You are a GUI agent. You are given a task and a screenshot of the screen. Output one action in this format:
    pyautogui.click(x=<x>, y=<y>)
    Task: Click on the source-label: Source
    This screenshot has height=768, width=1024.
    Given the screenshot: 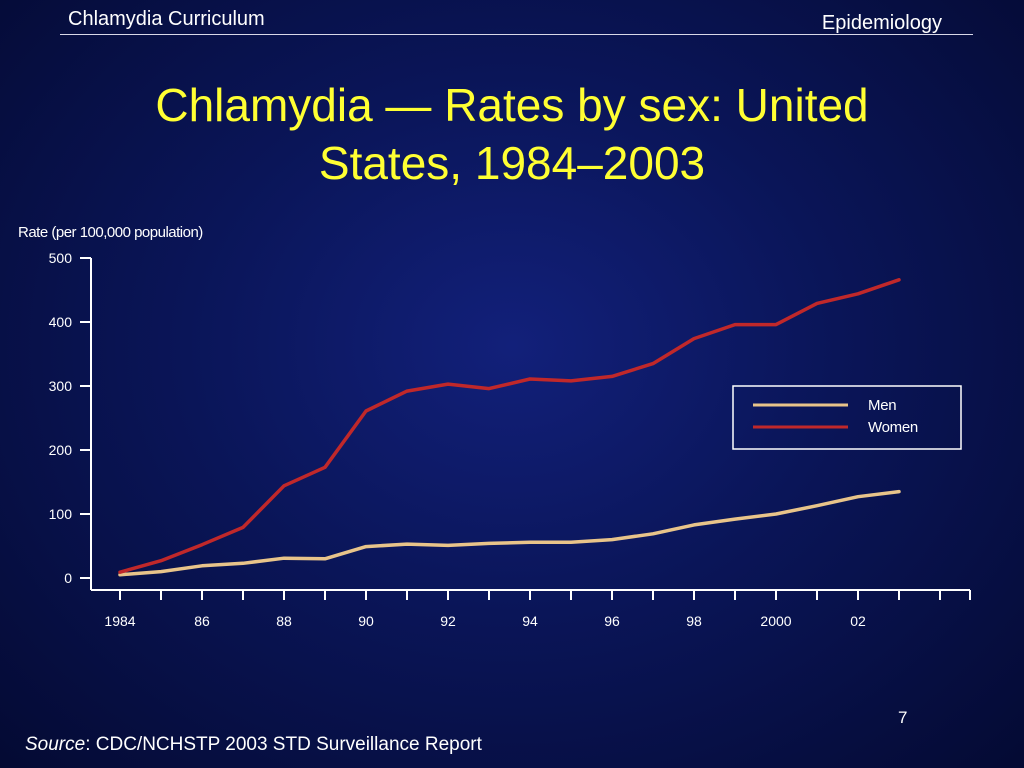 What is the action you would take?
    pyautogui.click(x=55, y=744)
    